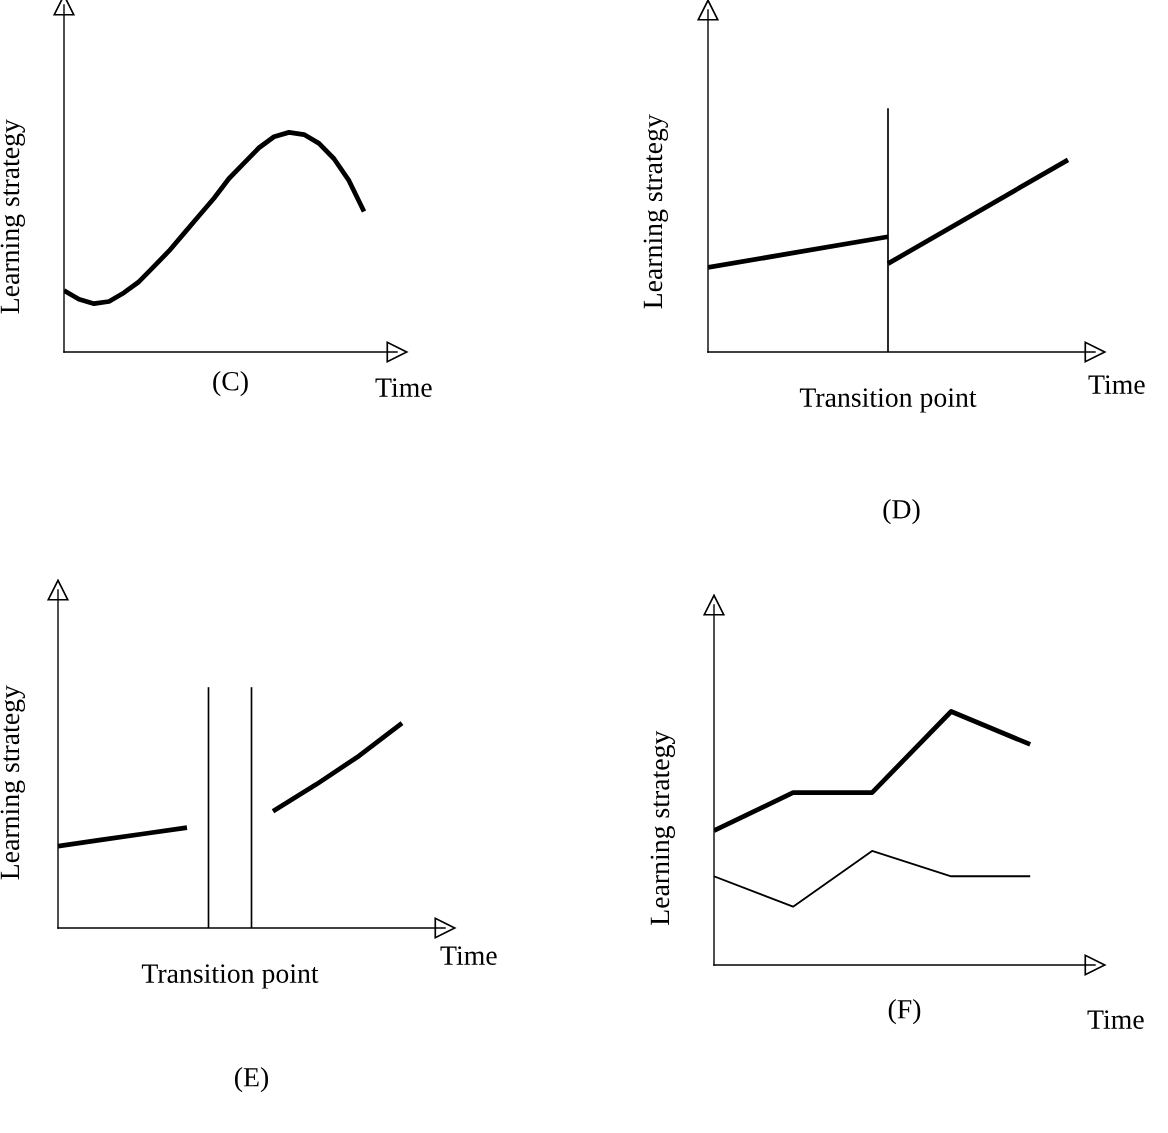  What do you see at coordinates (230, 384) in the screenshot?
I see `text: (C)` at bounding box center [230, 384].